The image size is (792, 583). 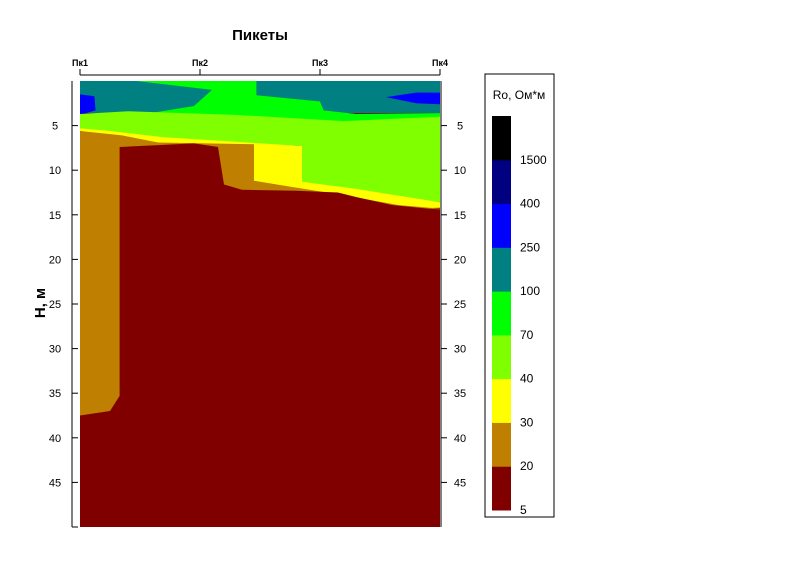 What do you see at coordinates (55, 260) in the screenshot?
I see `y-tick-label-left: 20` at bounding box center [55, 260].